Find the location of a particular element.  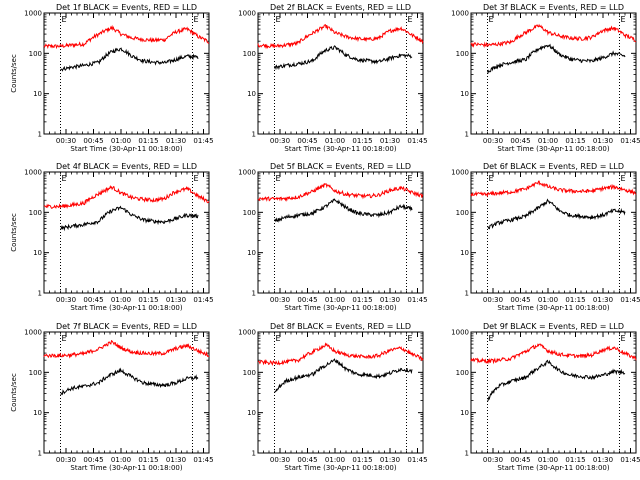

chart-title: Det 6f BLACK = Events, RED = LLD is located at coordinates (553, 166).